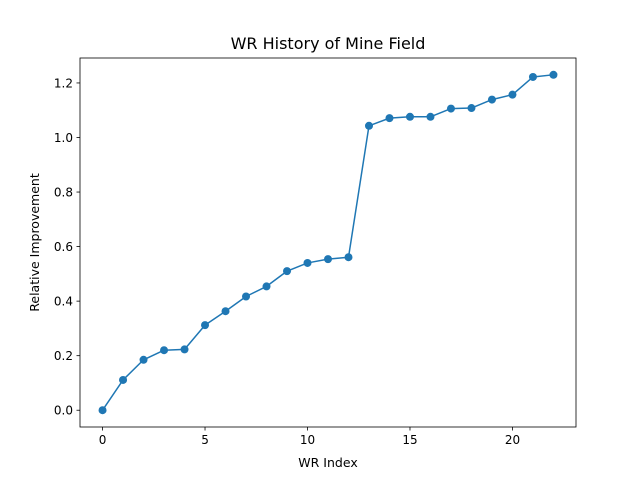 The height and width of the screenshot is (484, 640). What do you see at coordinates (409, 440) in the screenshot?
I see `x-tick-label: 15` at bounding box center [409, 440].